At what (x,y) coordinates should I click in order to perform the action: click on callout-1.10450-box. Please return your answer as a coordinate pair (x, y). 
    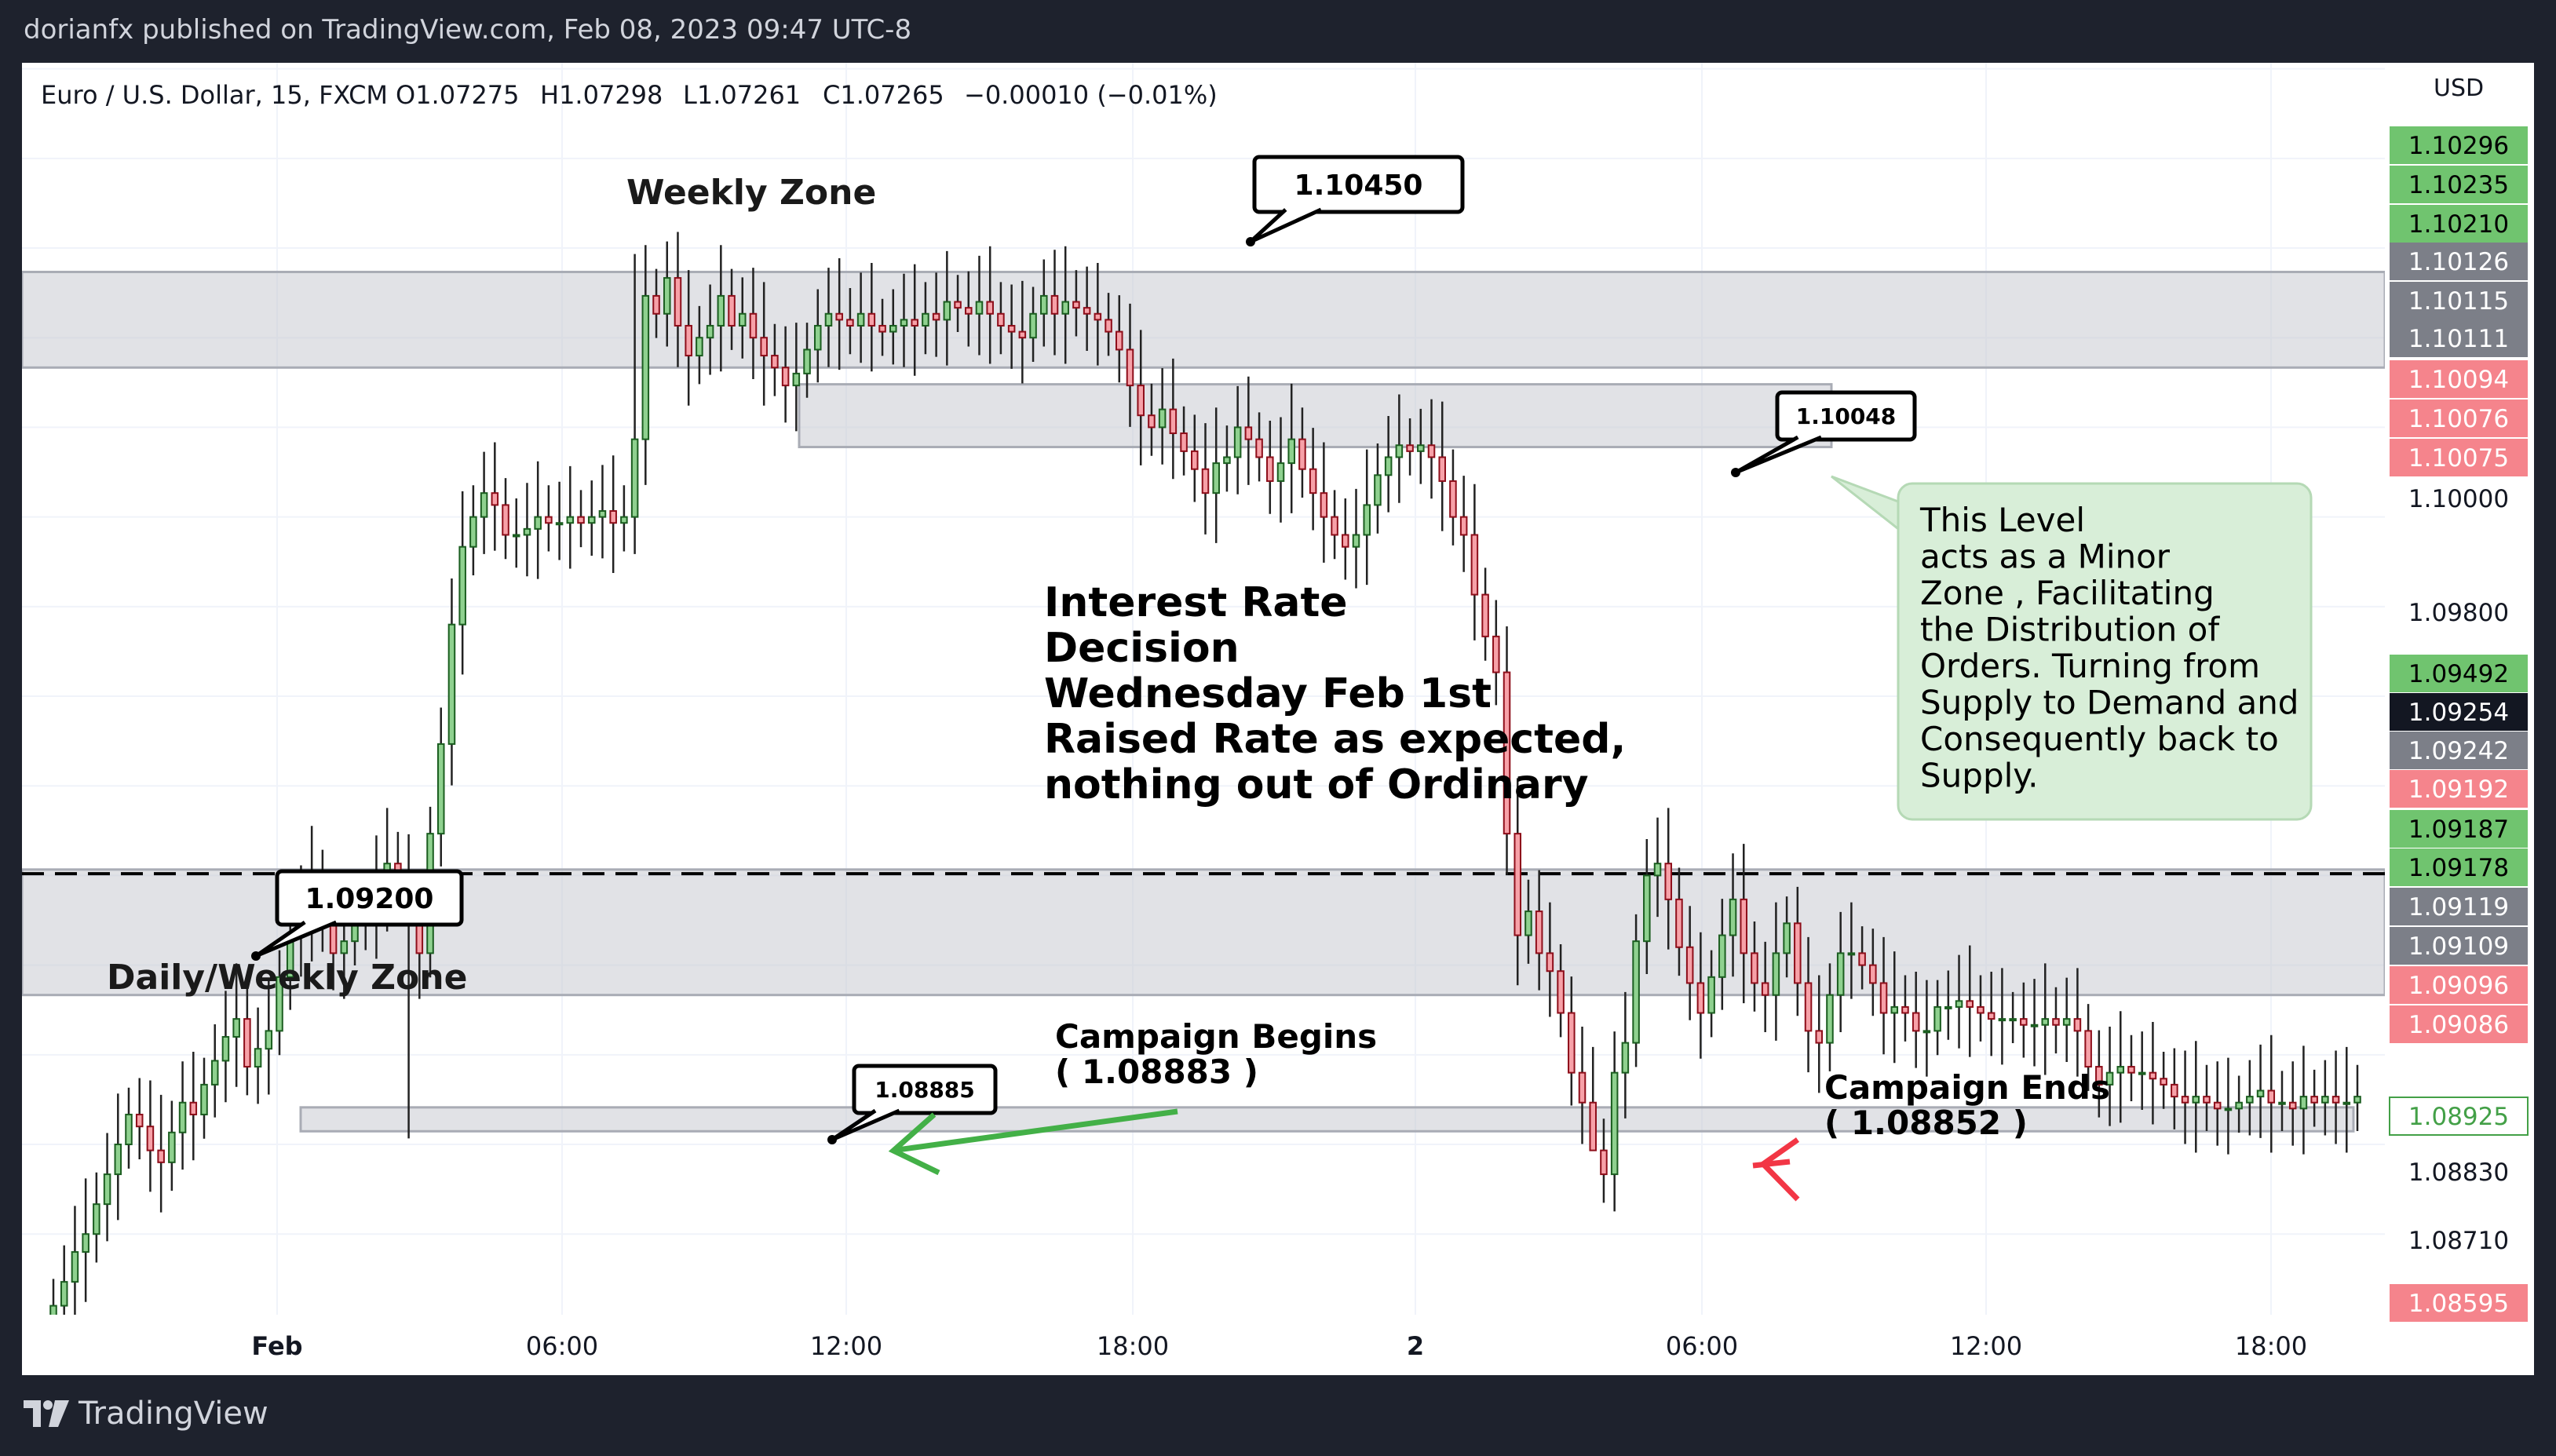
    Looking at the image, I should click on (1358, 184).